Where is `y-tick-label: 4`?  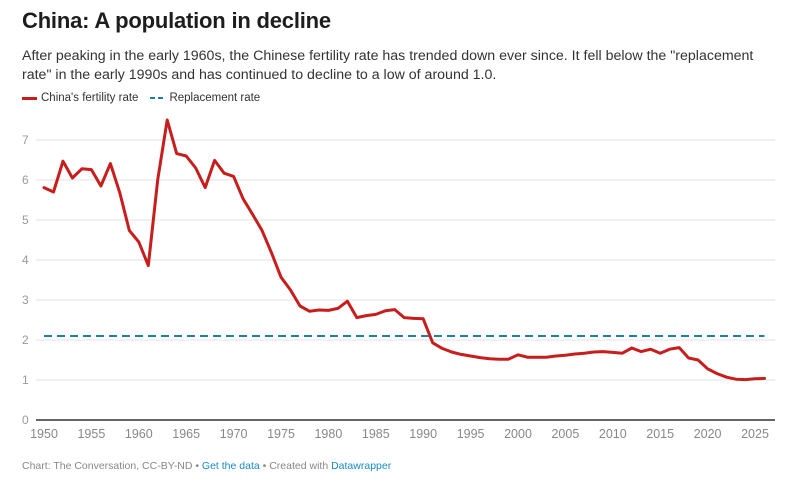
y-tick-label: 4 is located at coordinates (25, 260).